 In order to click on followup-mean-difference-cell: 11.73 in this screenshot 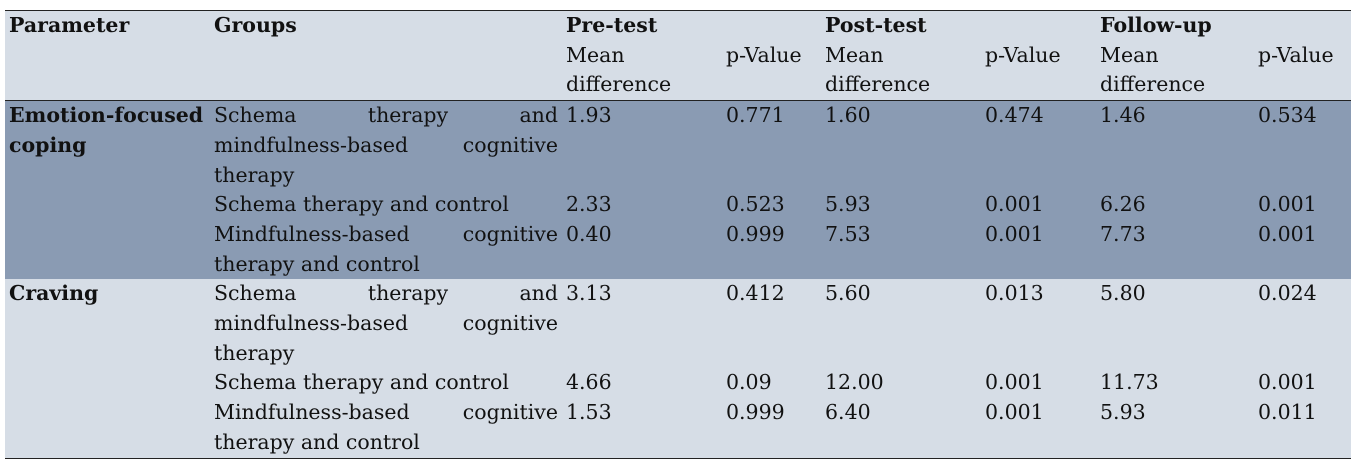, I will do `click(1175, 383)`.